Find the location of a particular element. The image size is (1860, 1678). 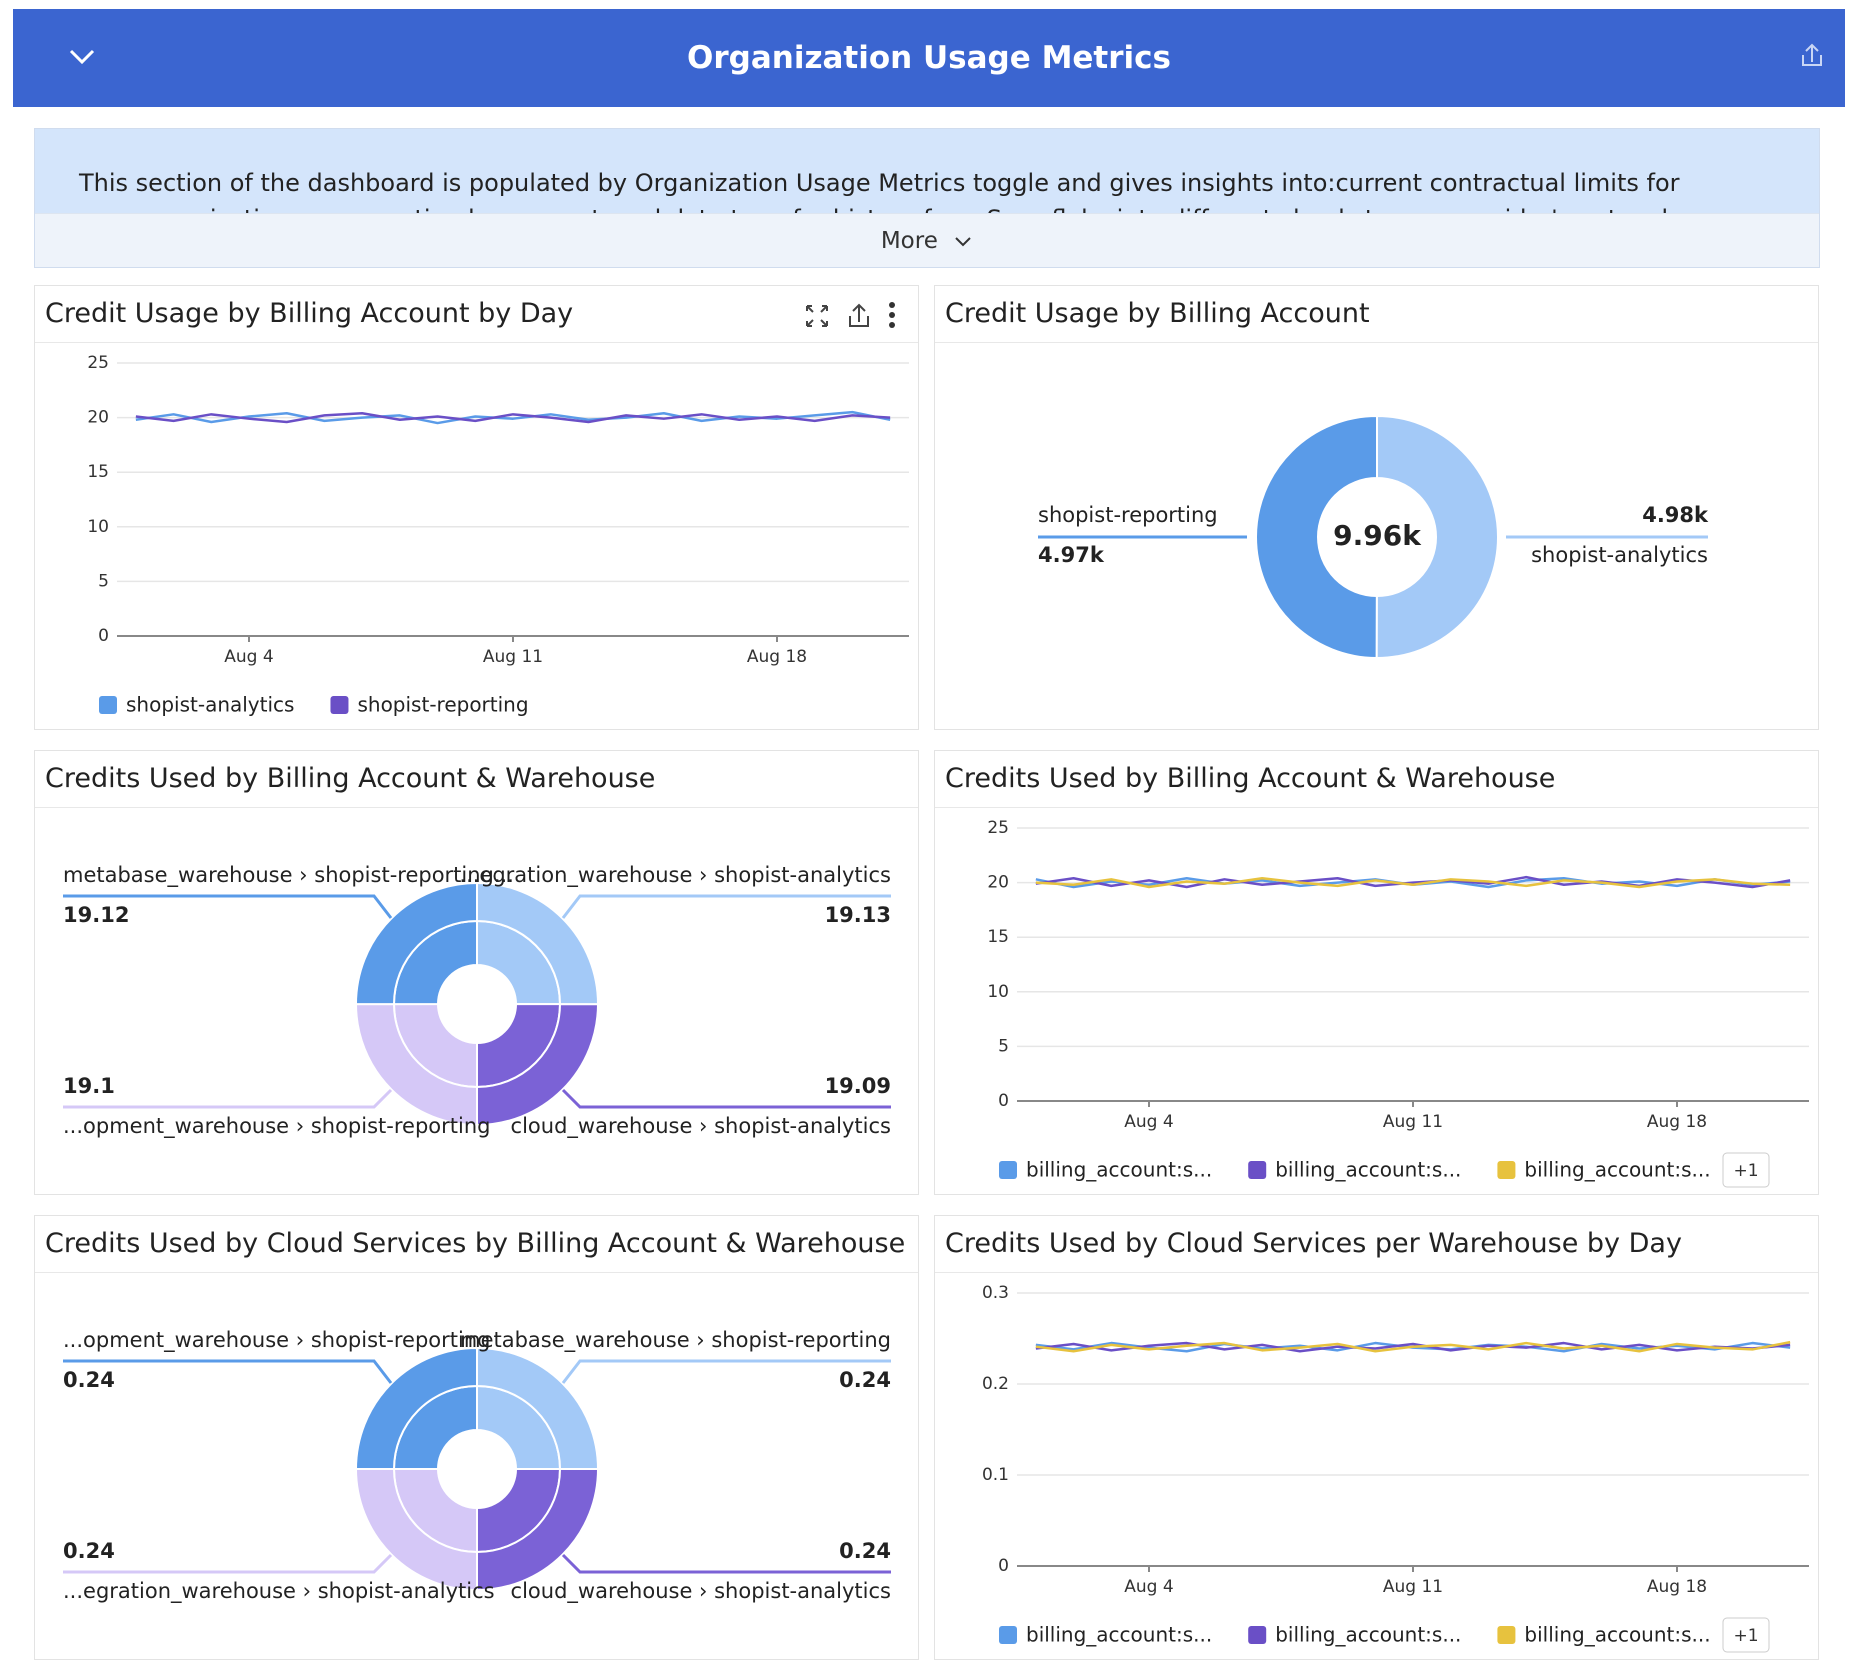

segment-value: 19.1 is located at coordinates (89, 1086).